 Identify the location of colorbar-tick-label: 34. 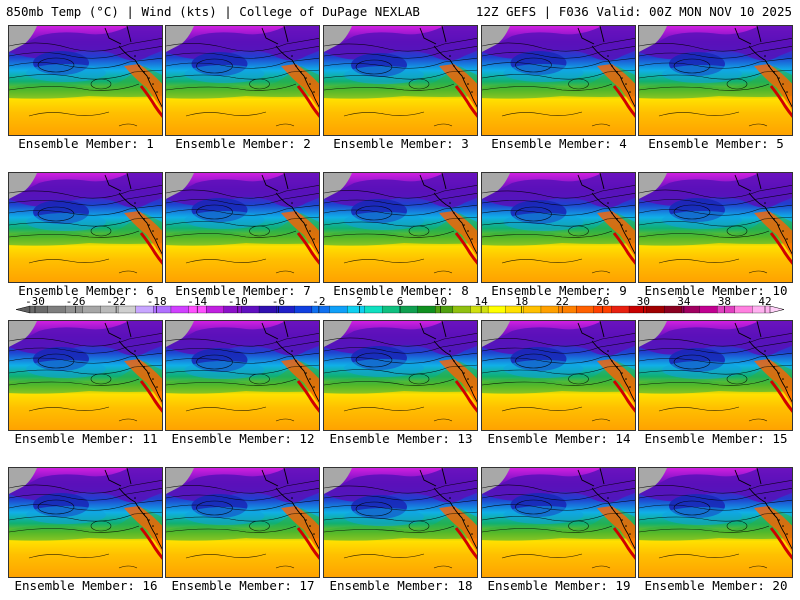
(684, 302).